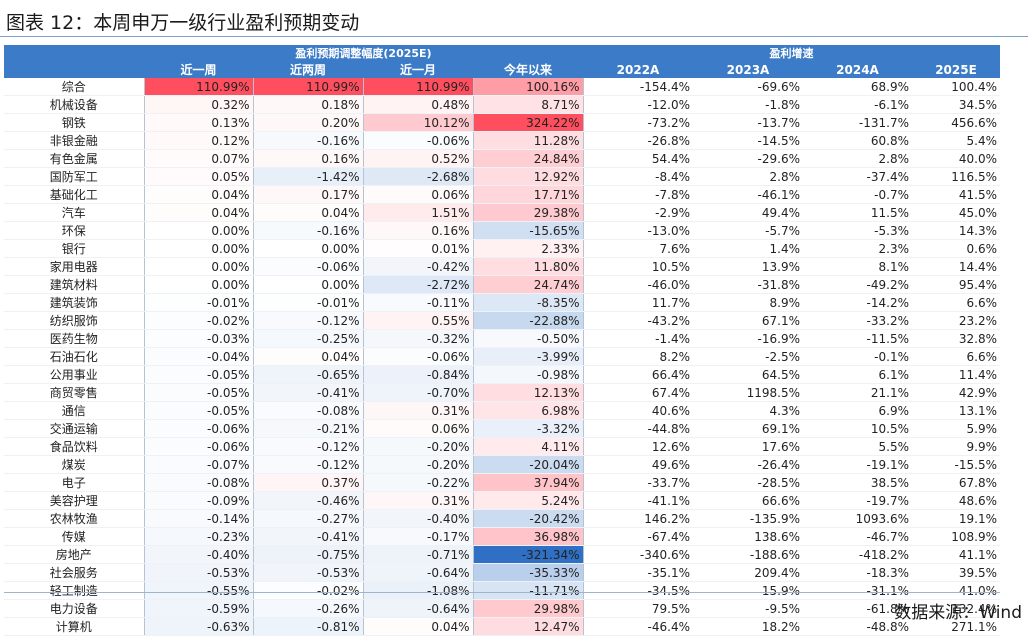 Image resolution: width=1028 pixels, height=636 pixels. I want to click on growth-cell: 64.5%, so click(748, 374).